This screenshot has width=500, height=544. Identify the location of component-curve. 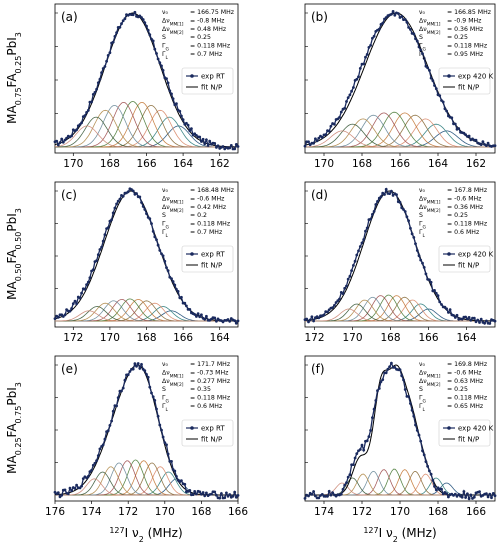
(400, 315).